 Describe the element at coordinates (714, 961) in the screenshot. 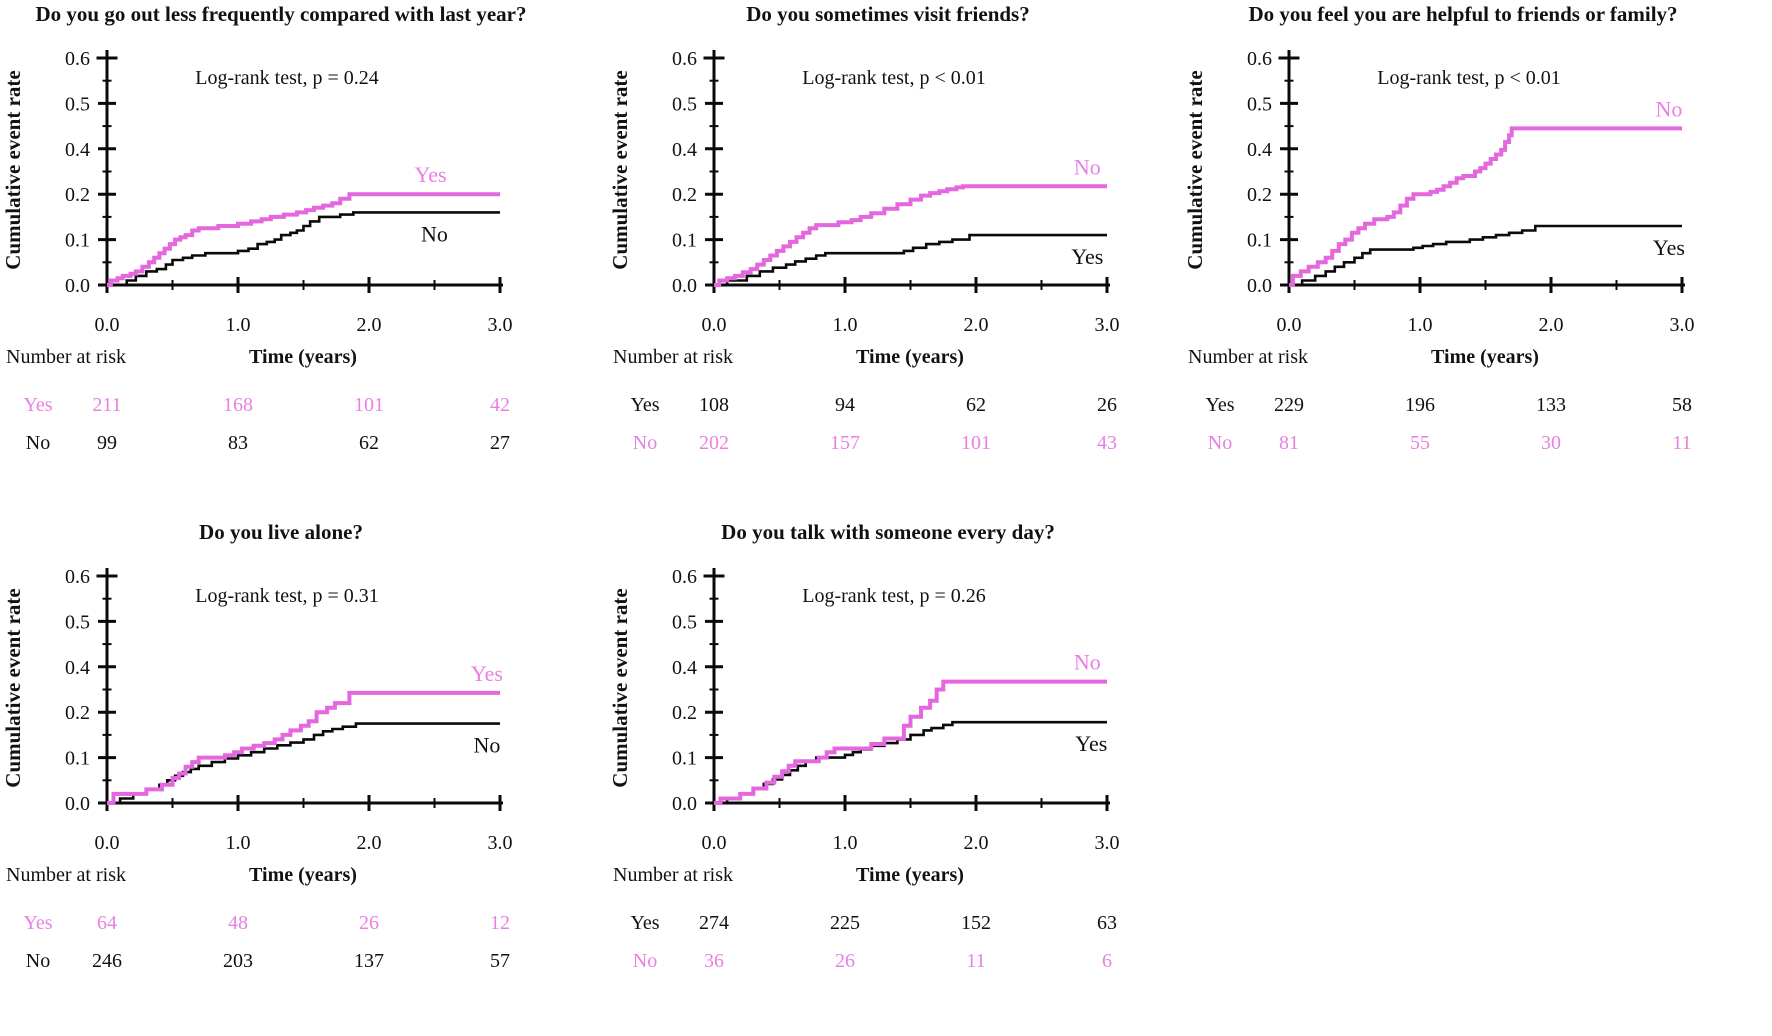

I see `risk-count: 36` at that location.